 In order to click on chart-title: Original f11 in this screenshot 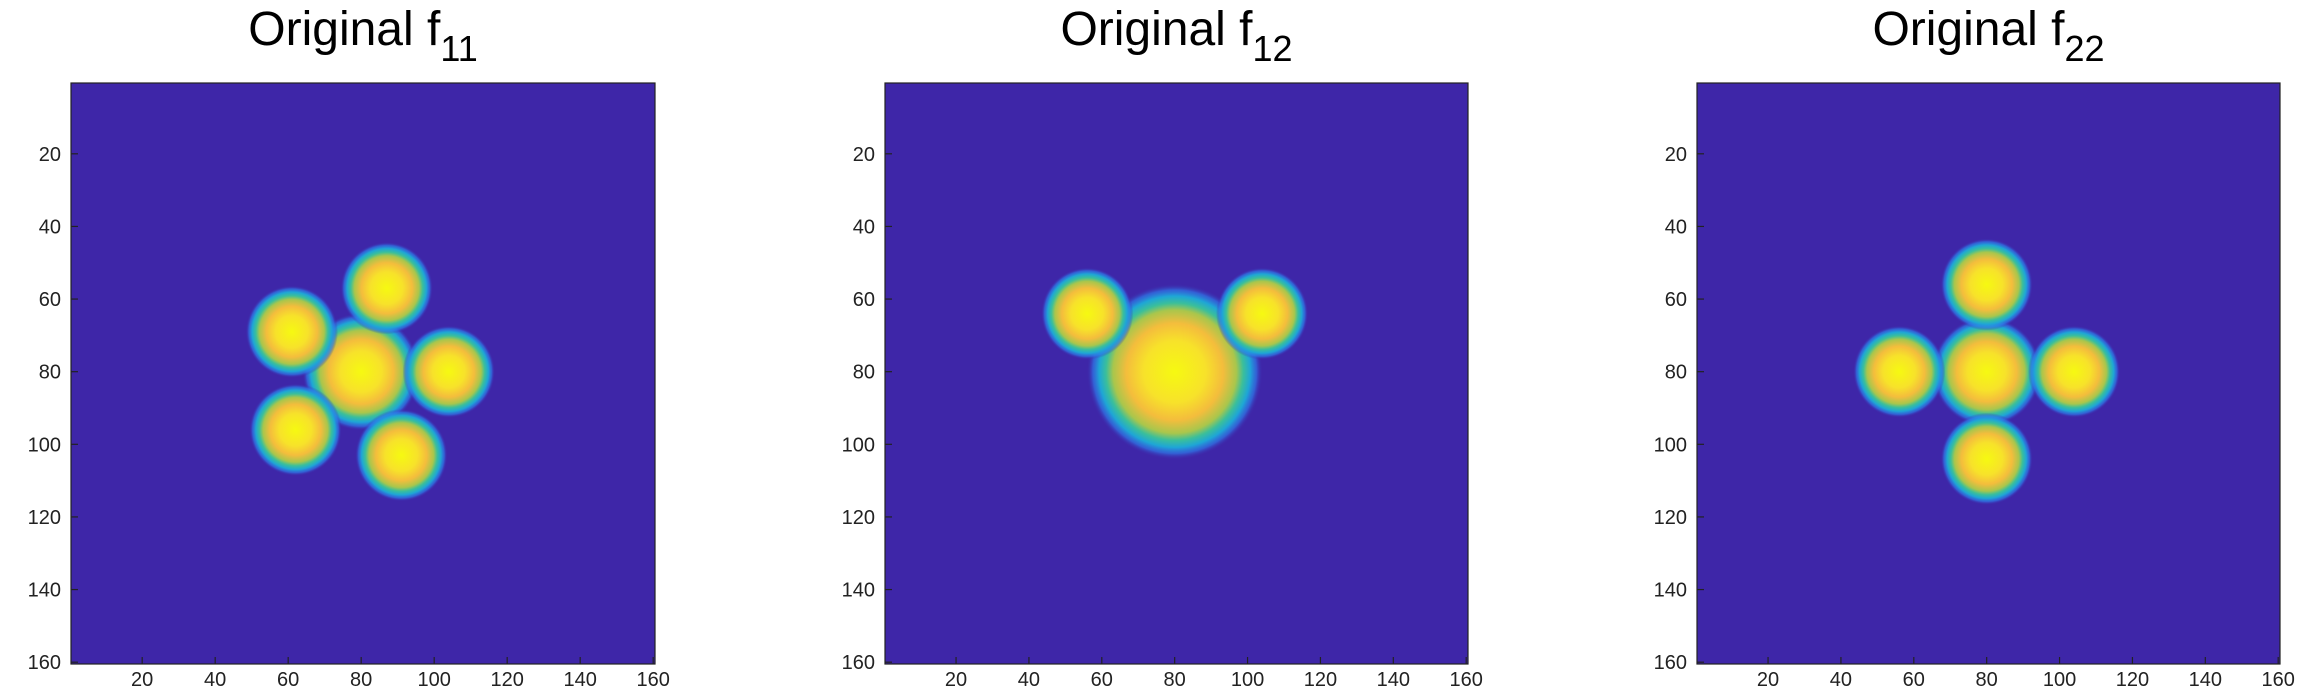, I will do `click(362, 36)`.